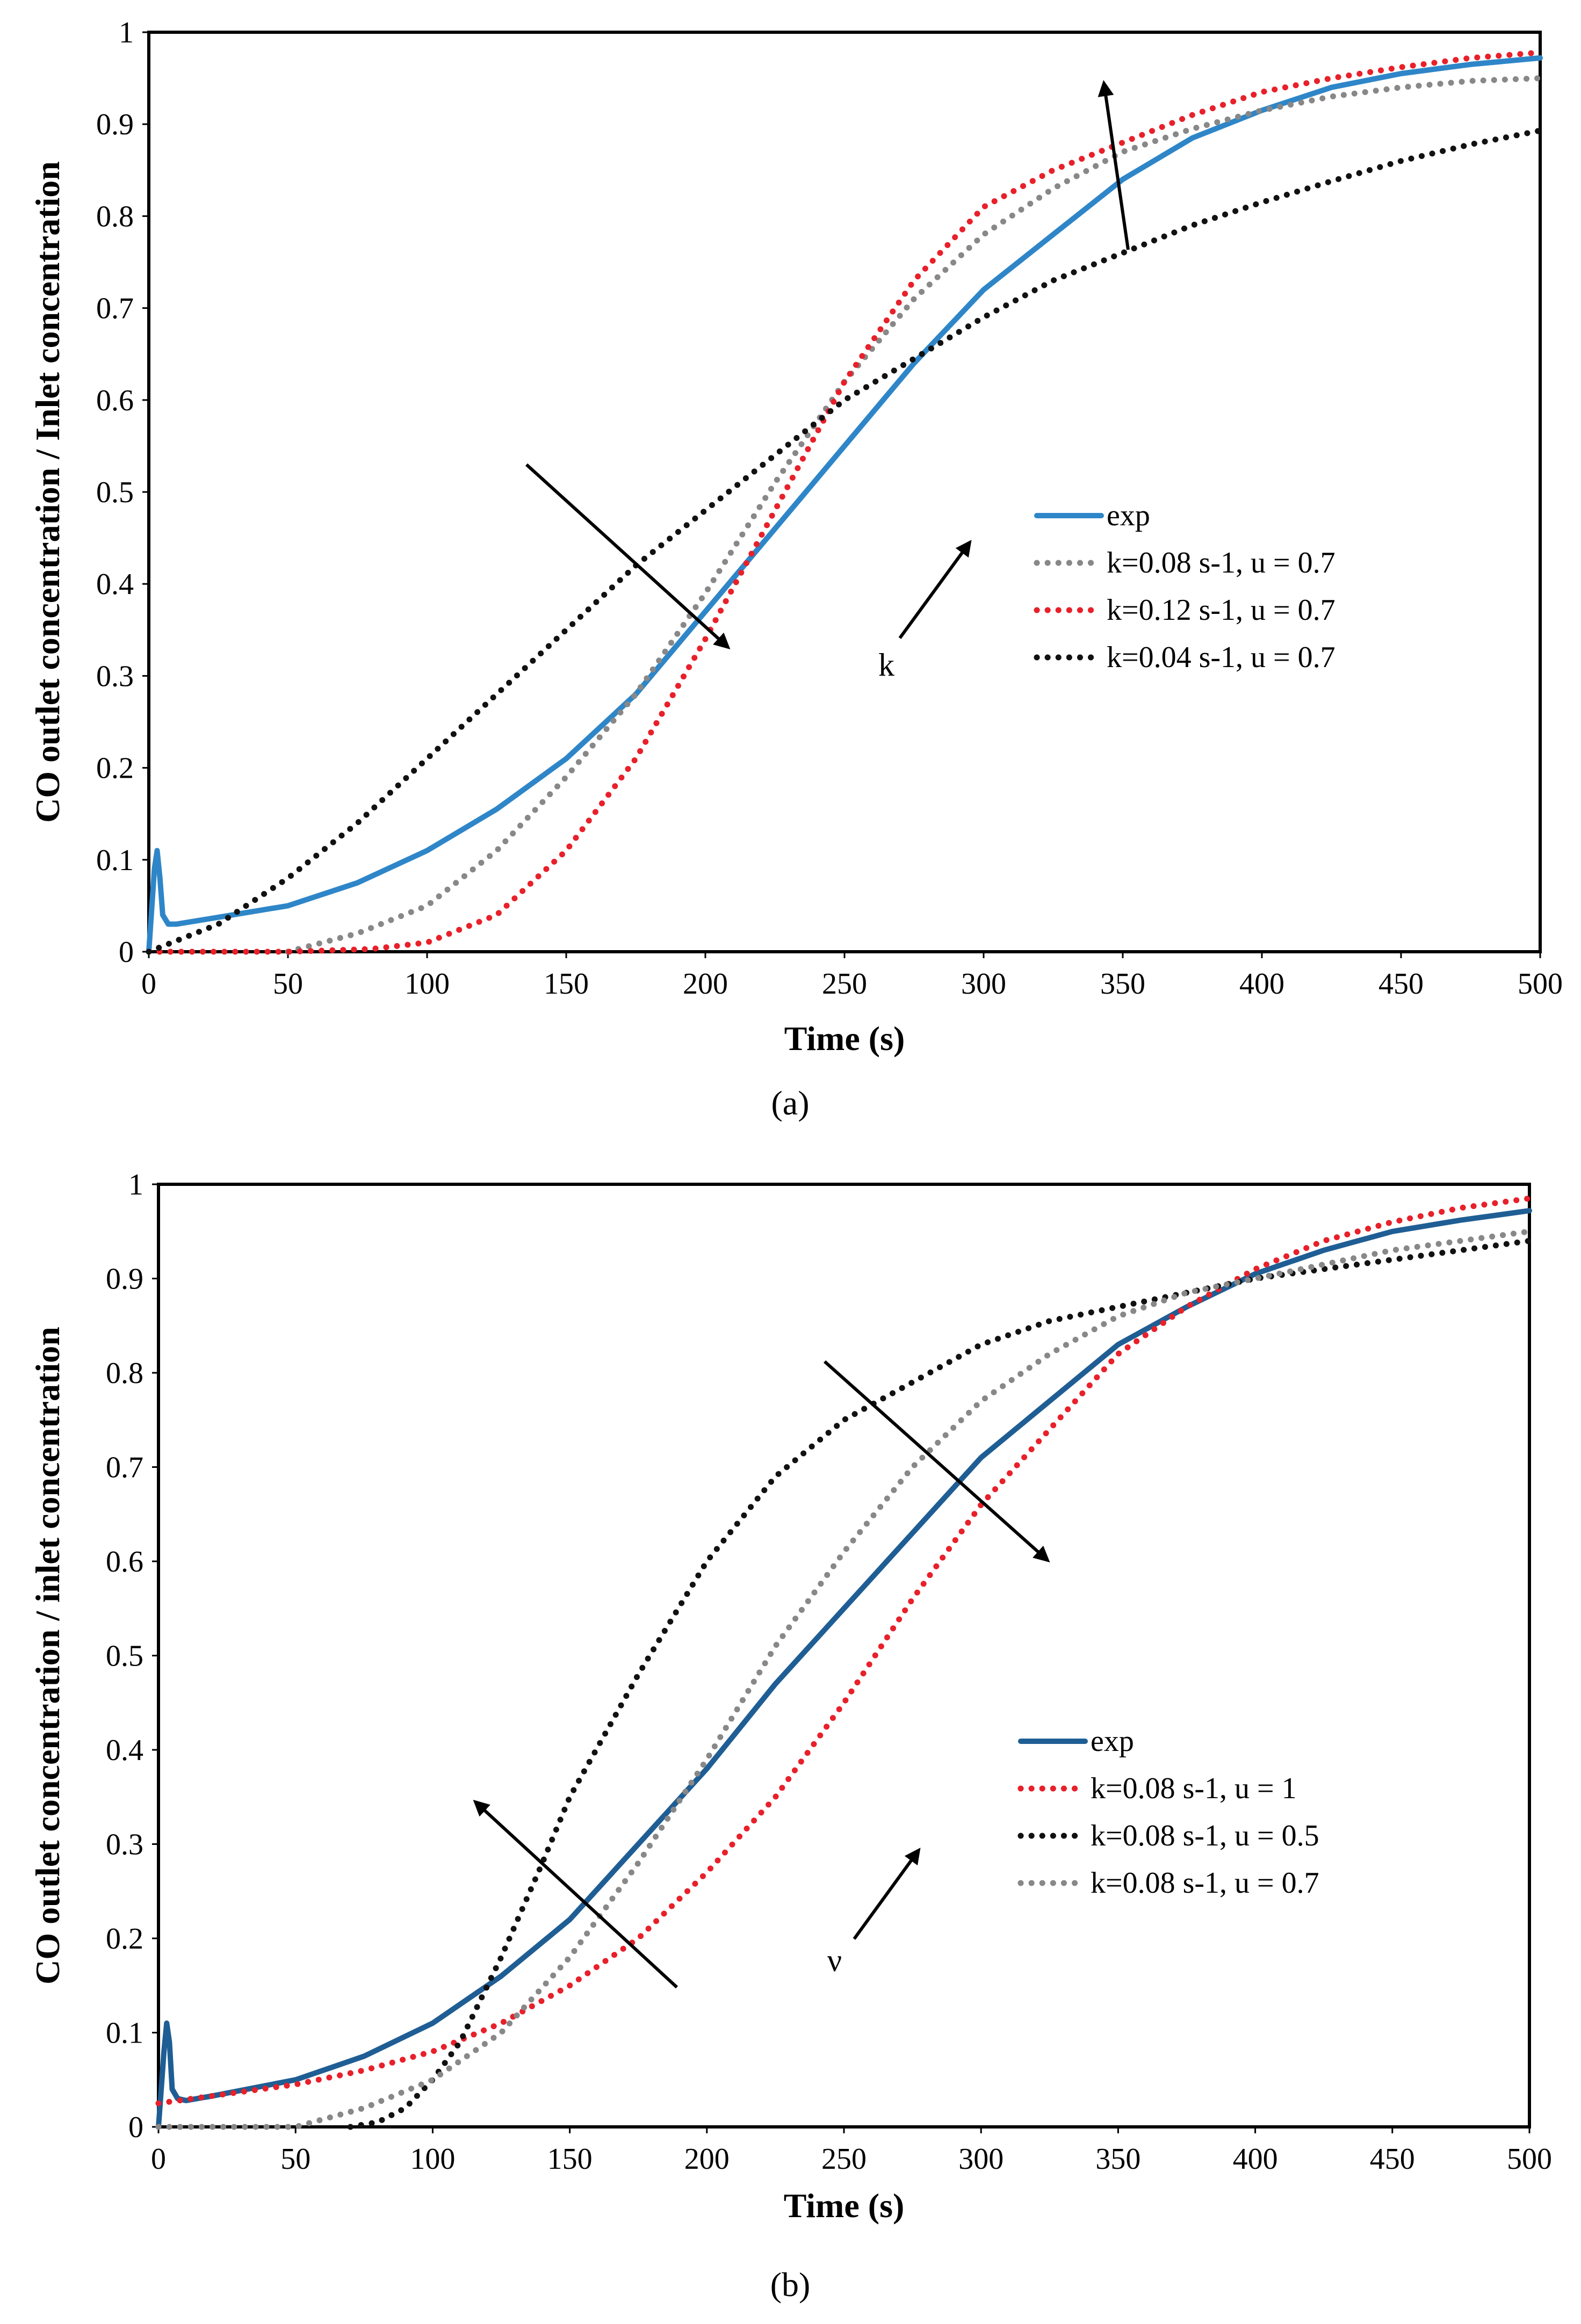  What do you see at coordinates (886, 665) in the screenshot?
I see `arrow-annotation-label: k` at bounding box center [886, 665].